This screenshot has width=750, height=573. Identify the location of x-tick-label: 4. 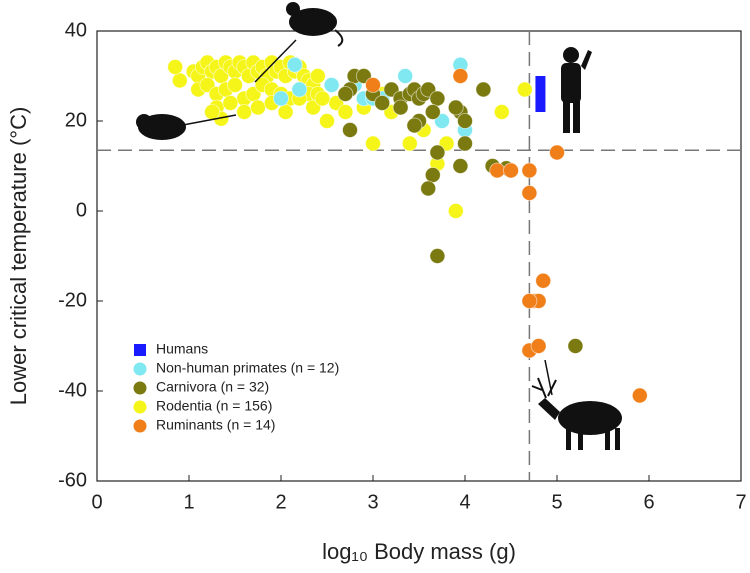
(464, 502).